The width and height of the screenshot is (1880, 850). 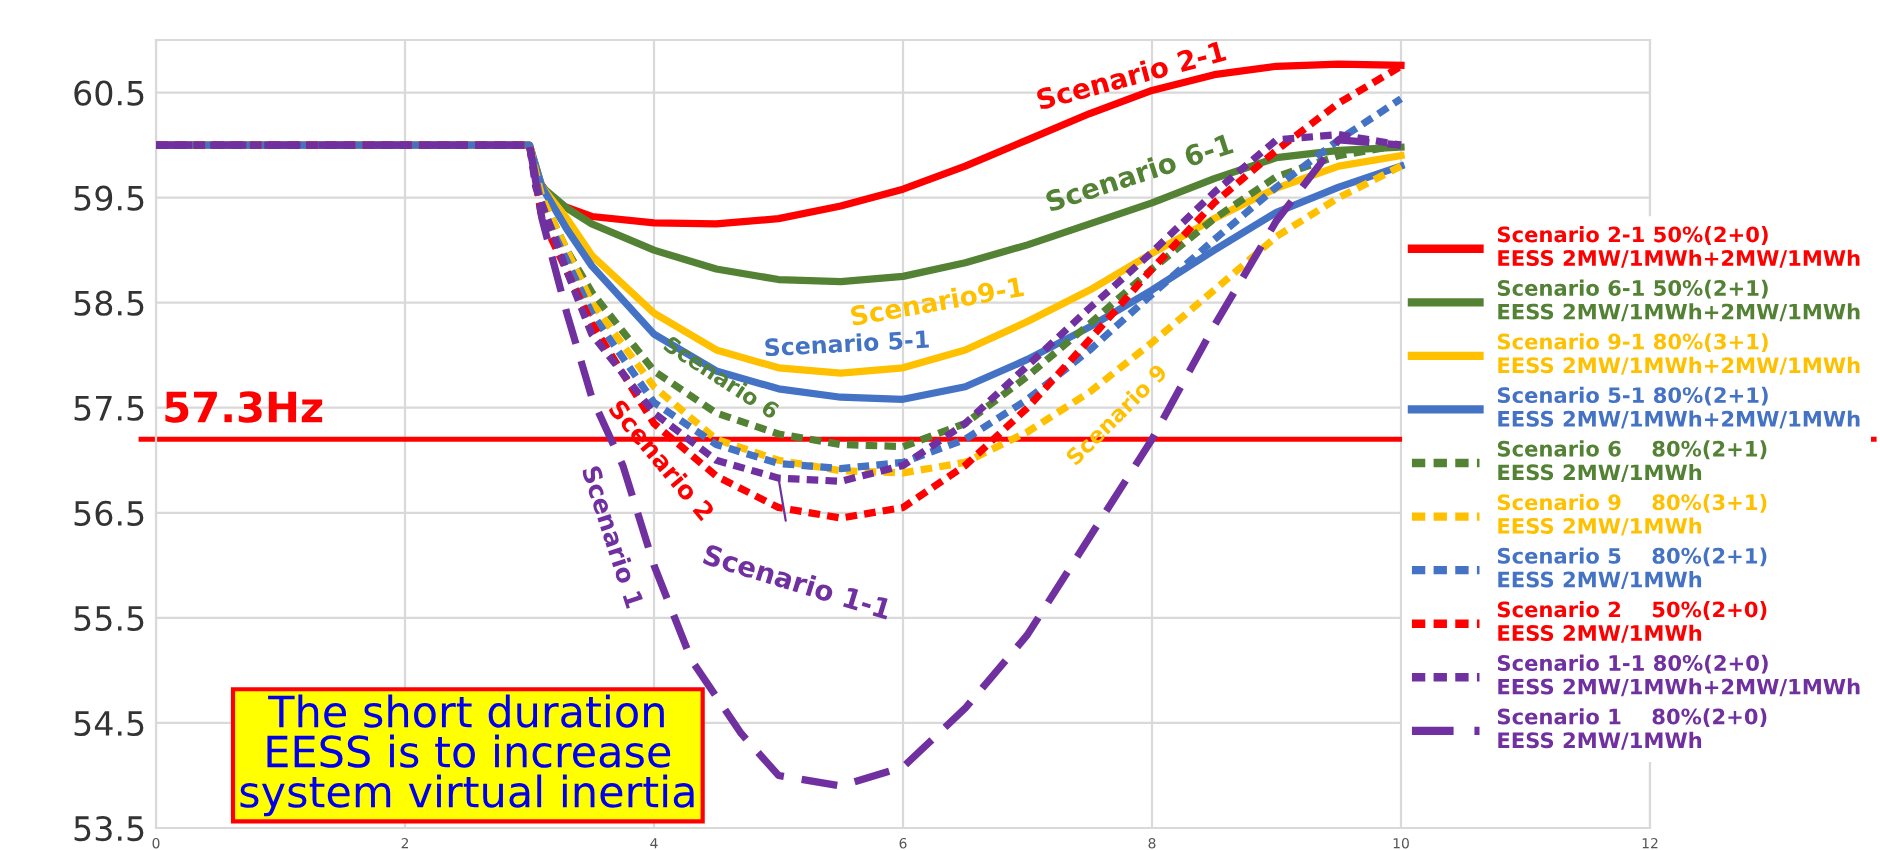 What do you see at coordinates (1632, 514) in the screenshot?
I see `legend-label: Scenario 9 80%(3+1) EESS 2MW/1MWh` at bounding box center [1632, 514].